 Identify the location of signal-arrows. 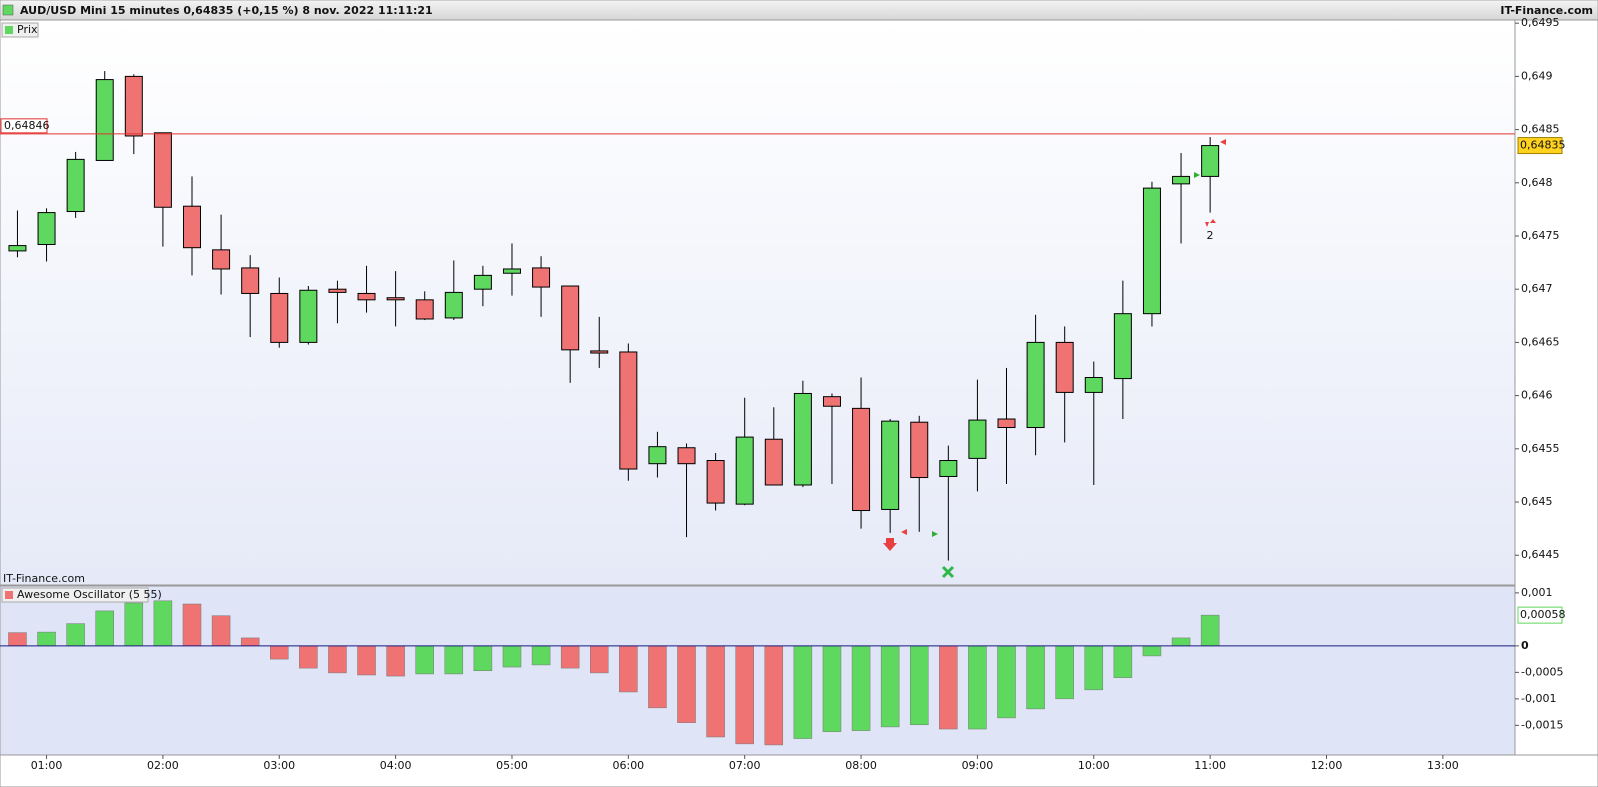
(1210, 223).